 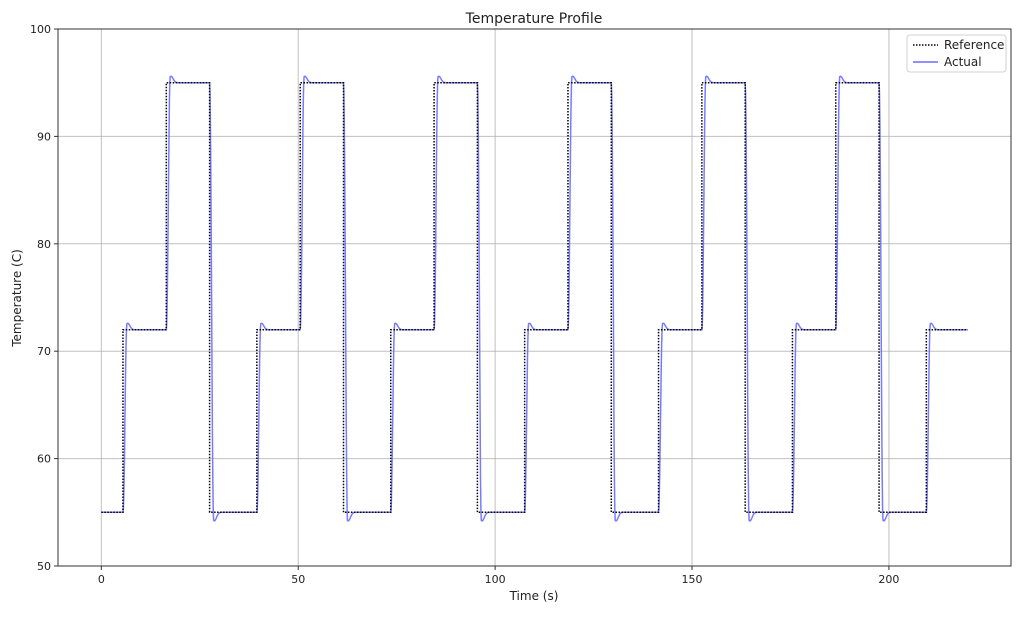 I want to click on x-axis-ticks: 0 50 100 150 200, so click(x=498, y=576).